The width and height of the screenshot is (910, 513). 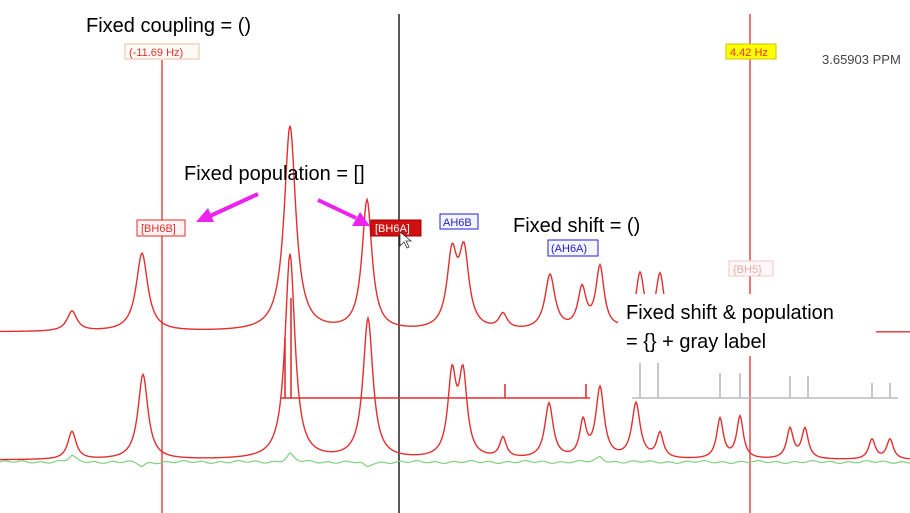 What do you see at coordinates (168, 26) in the screenshot?
I see `annotation-fixed-coupling: Fixed coupling = ()` at bounding box center [168, 26].